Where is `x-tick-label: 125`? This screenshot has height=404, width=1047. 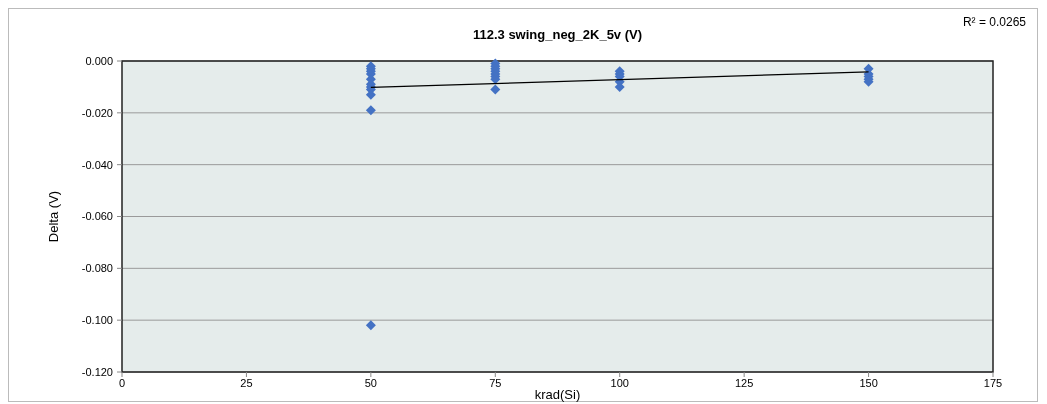 x-tick-label: 125 is located at coordinates (744, 383).